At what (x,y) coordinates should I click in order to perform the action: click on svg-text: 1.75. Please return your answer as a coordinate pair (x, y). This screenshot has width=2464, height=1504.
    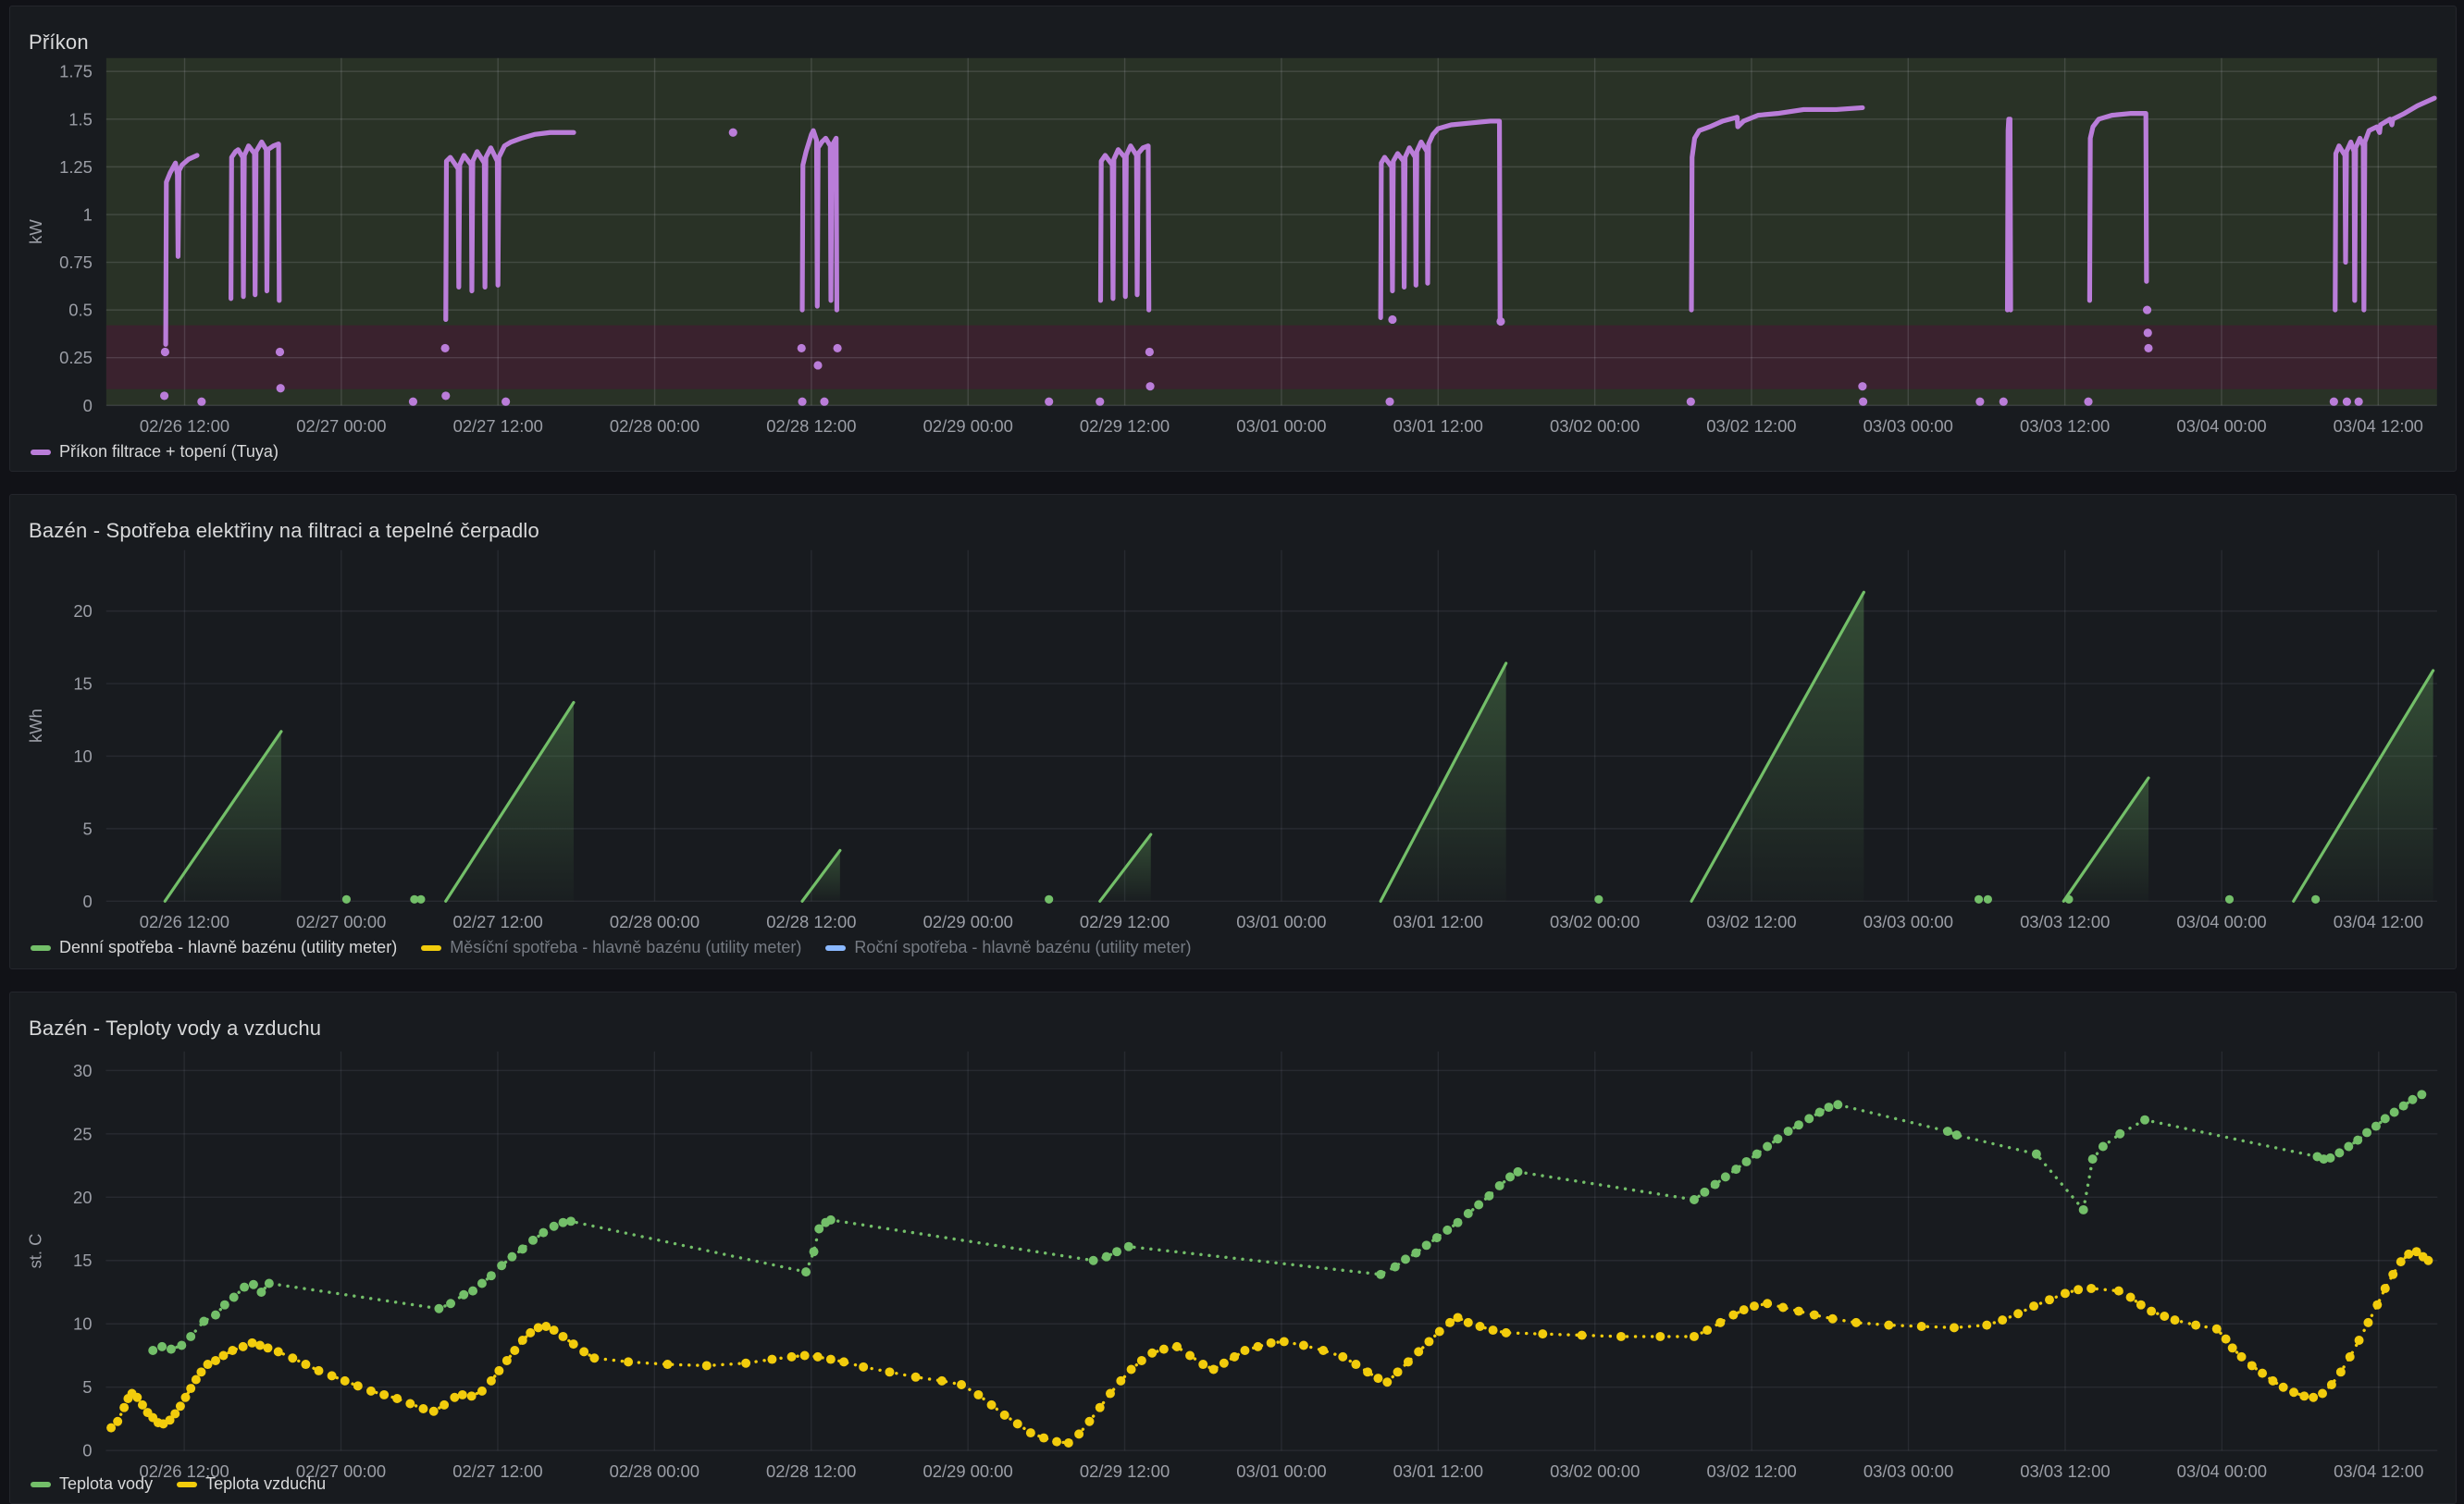
    Looking at the image, I should click on (76, 71).